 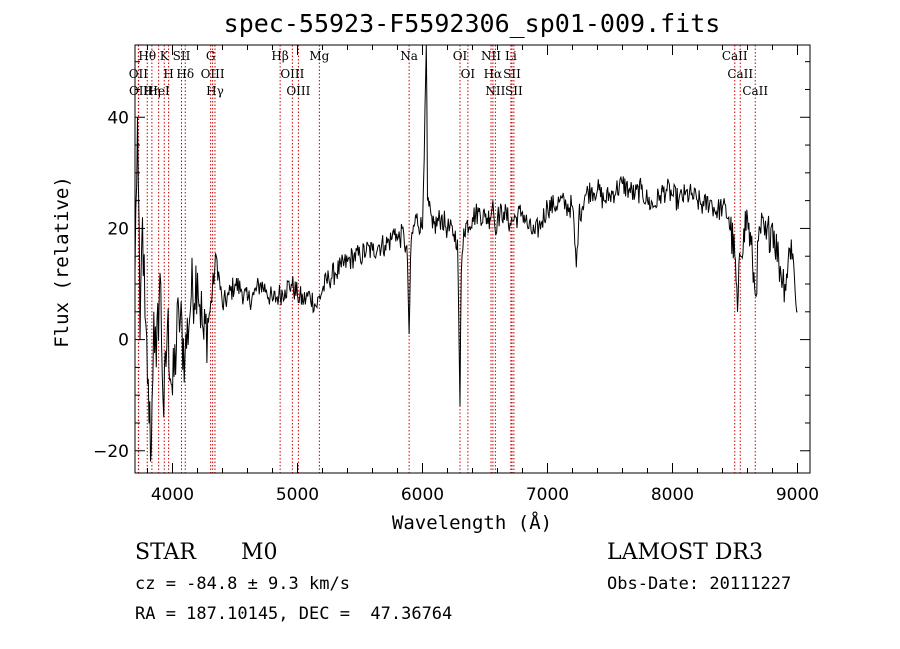 I want to click on survey-label: LAMOST DR3, so click(x=685, y=552).